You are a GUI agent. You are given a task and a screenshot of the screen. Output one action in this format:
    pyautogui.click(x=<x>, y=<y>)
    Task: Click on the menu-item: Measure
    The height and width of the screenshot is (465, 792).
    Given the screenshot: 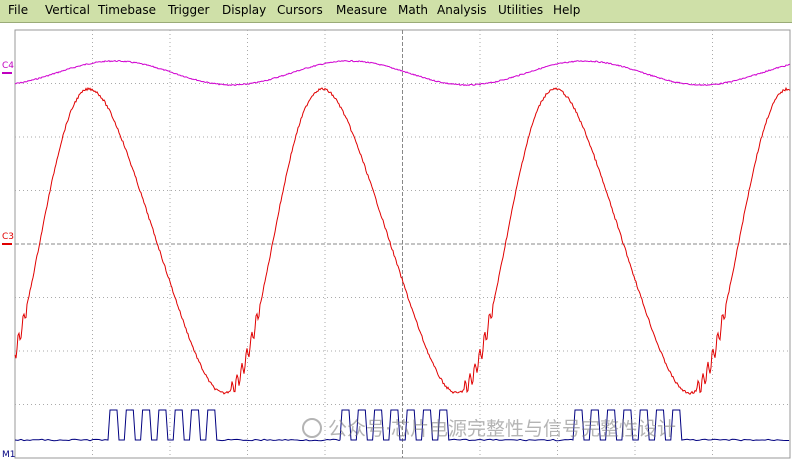 What is the action you would take?
    pyautogui.click(x=361, y=10)
    